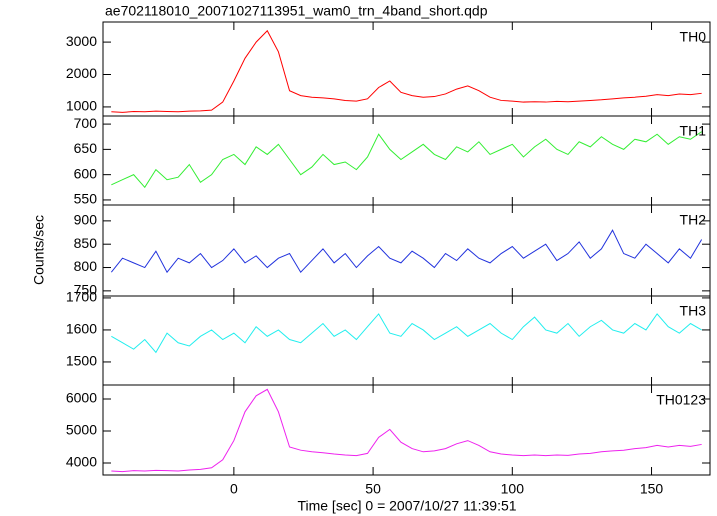 The image size is (717, 516). Describe the element at coordinates (86, 199) in the screenshot. I see `y-tick-label: 550` at that location.